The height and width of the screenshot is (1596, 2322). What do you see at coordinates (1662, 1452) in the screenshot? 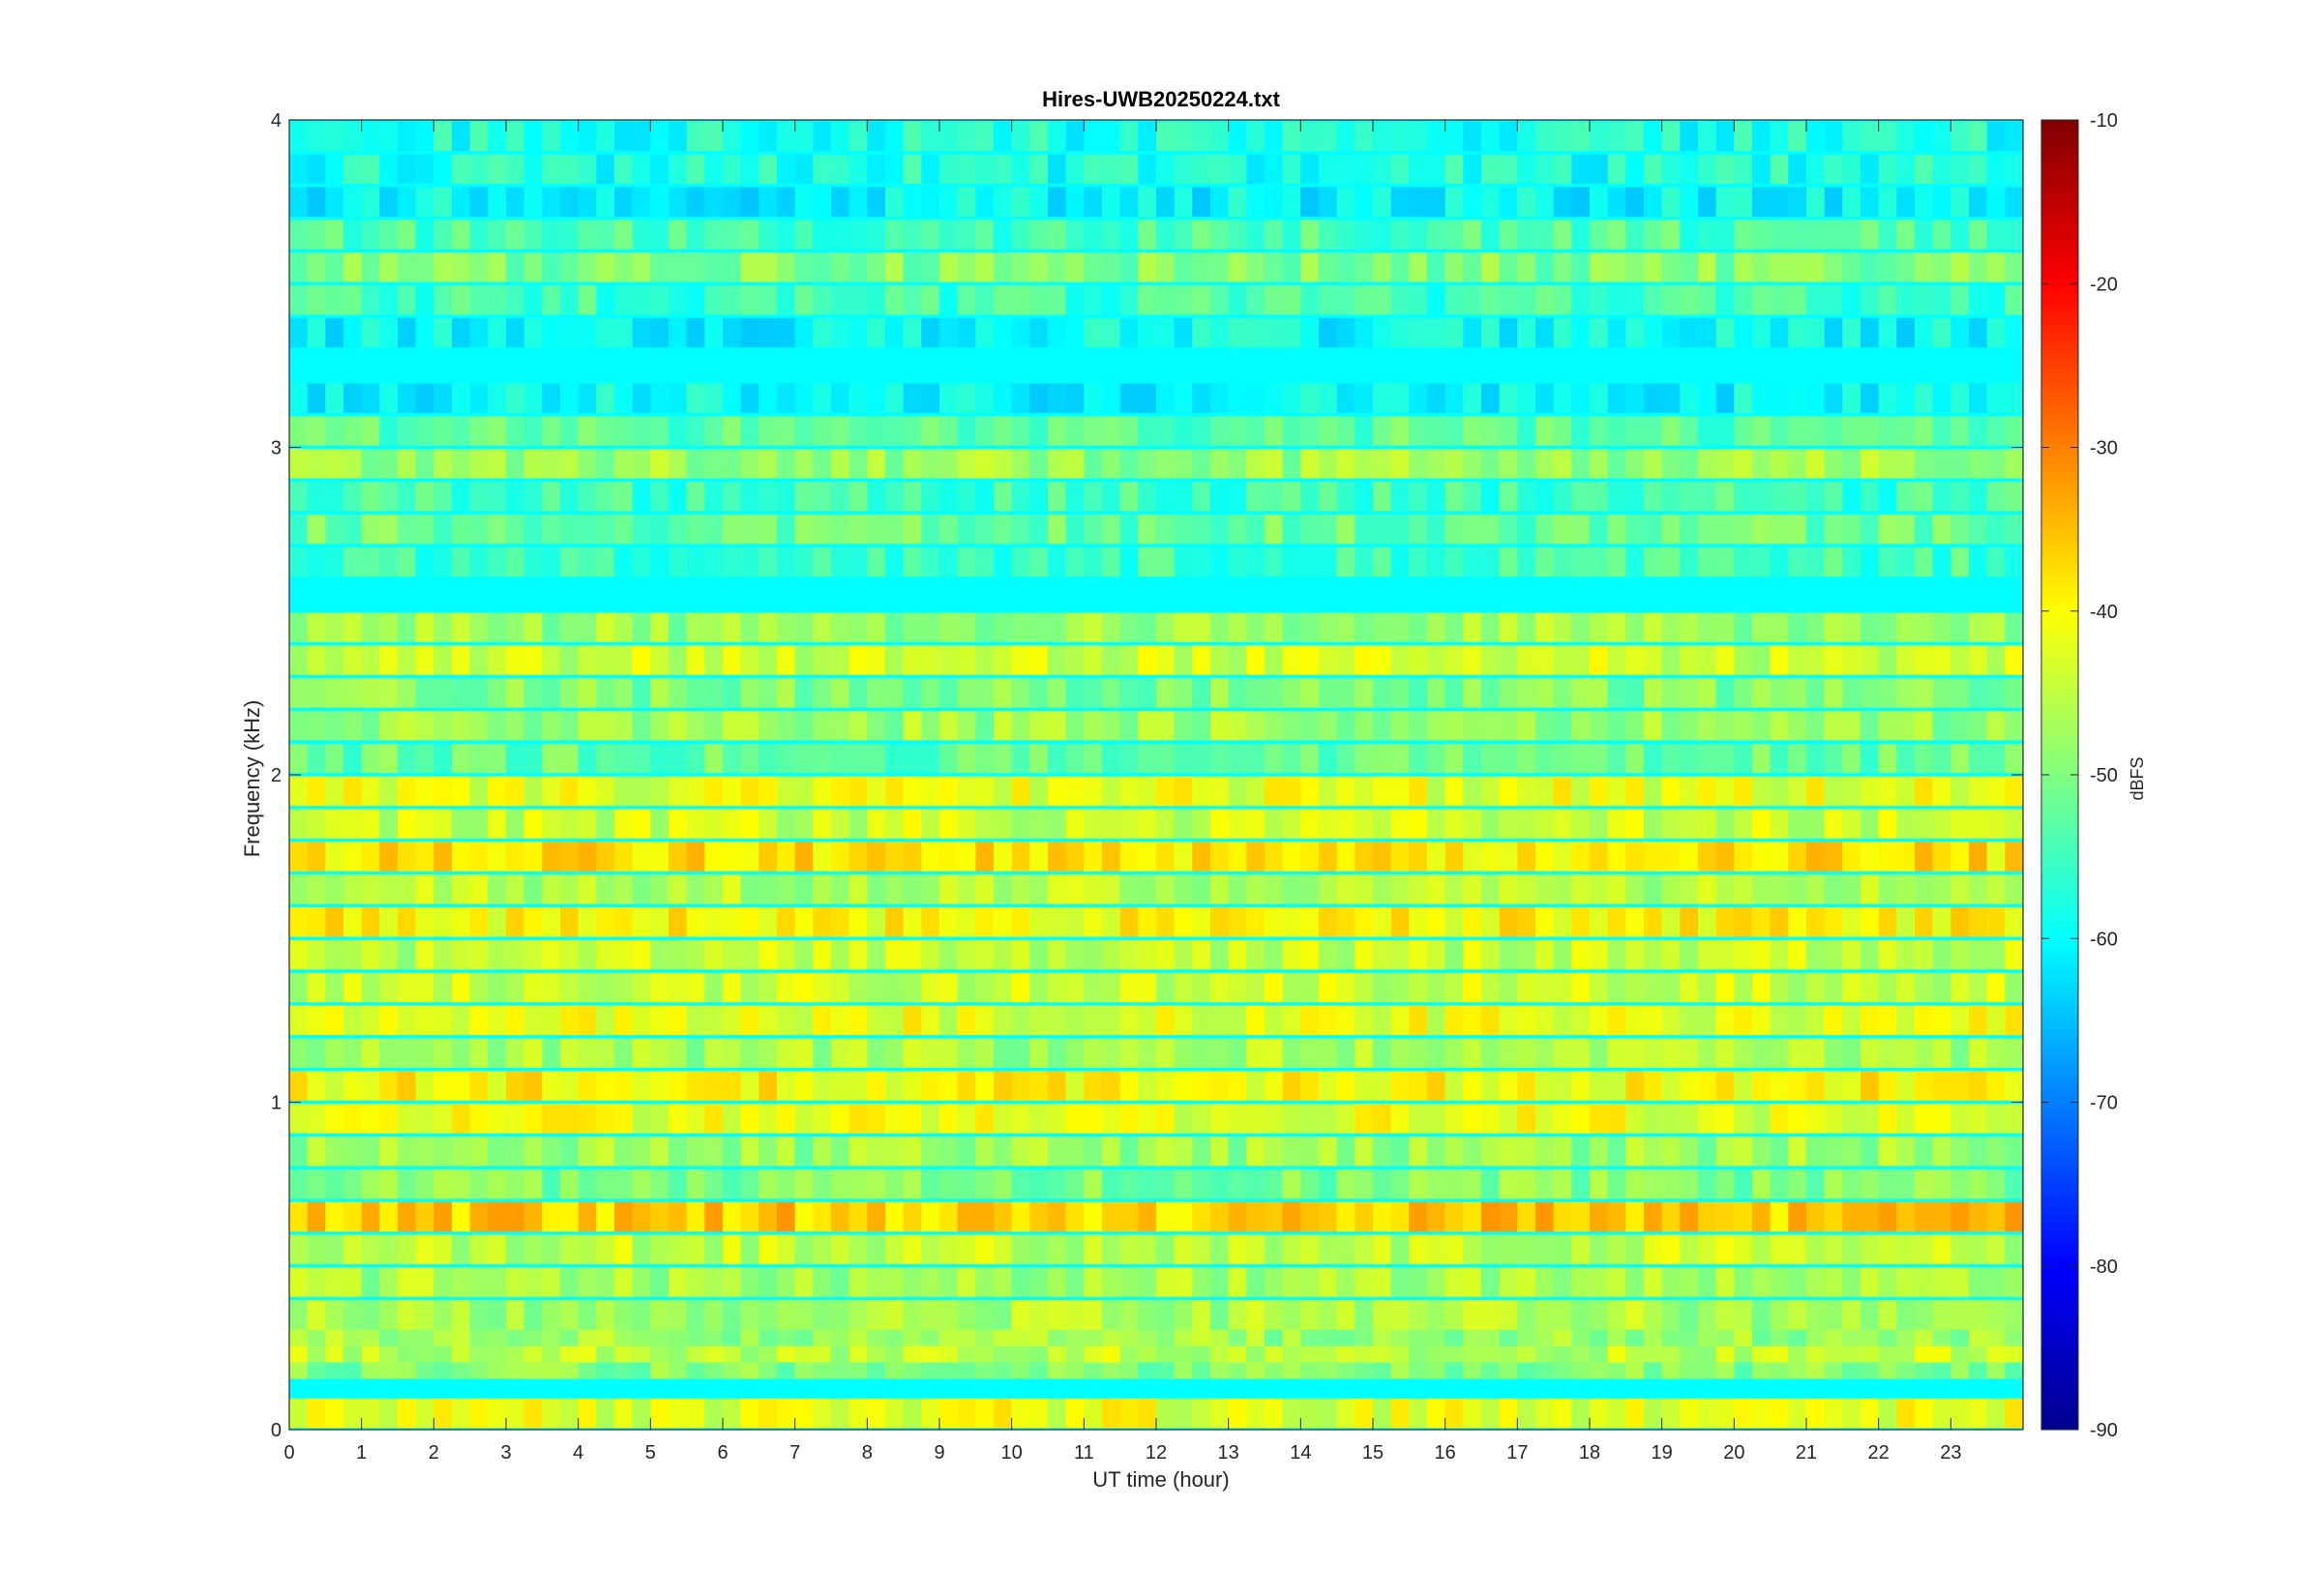
I see `x-tick-label: 19` at bounding box center [1662, 1452].